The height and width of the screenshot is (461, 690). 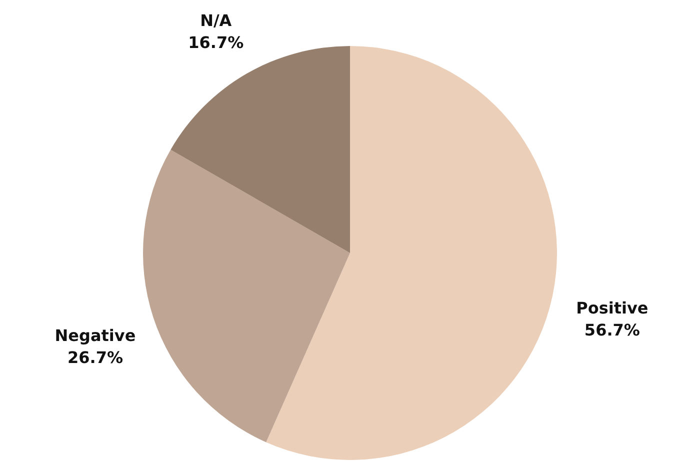 What do you see at coordinates (612, 308) in the screenshot?
I see `slice-label: Positive` at bounding box center [612, 308].